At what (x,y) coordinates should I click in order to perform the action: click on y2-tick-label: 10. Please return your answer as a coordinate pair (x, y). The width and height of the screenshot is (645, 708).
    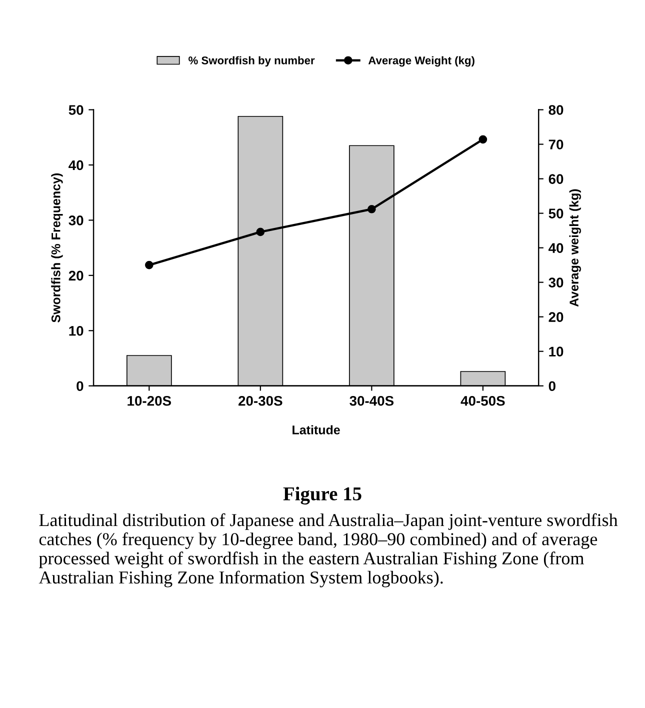
    Looking at the image, I should click on (556, 351).